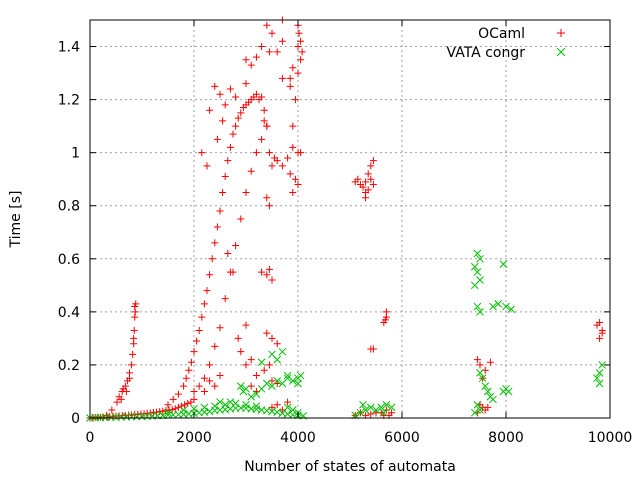 This screenshot has width=640, height=480. What do you see at coordinates (69, 366) in the screenshot?
I see `y-tick-label: 0.2` at bounding box center [69, 366].